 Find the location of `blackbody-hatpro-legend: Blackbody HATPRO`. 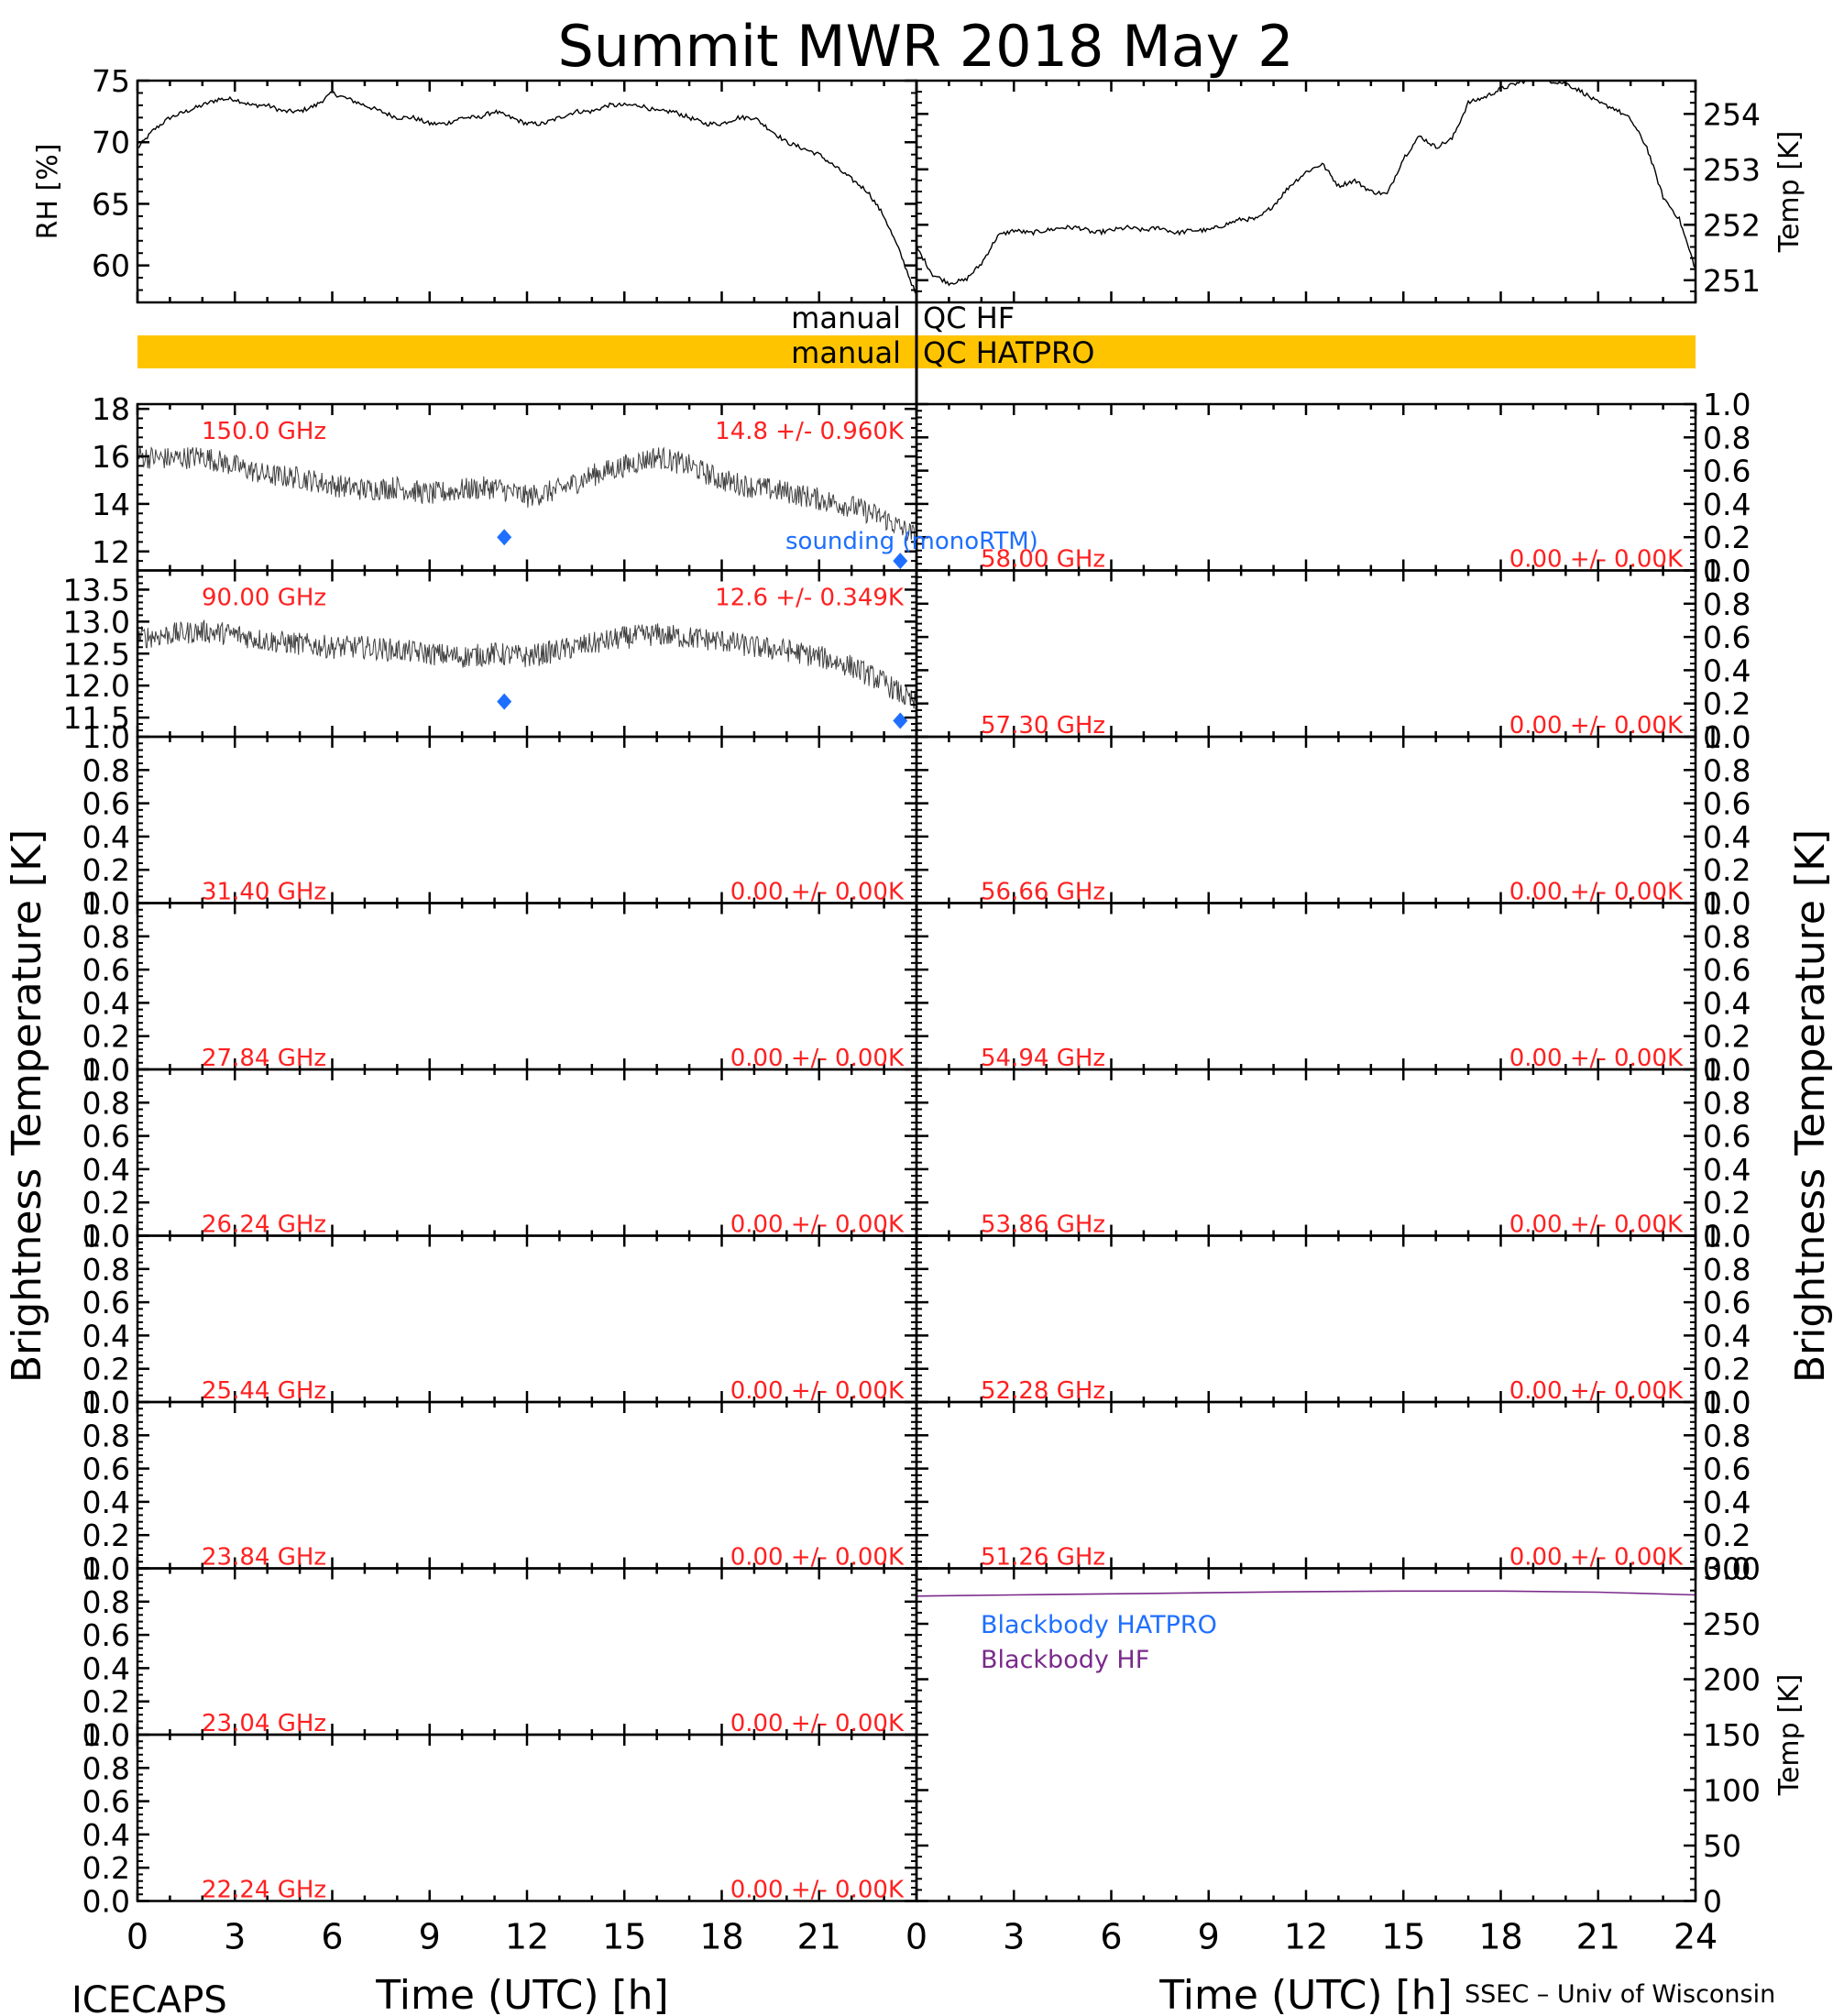

blackbody-hatpro-legend: Blackbody HATPRO is located at coordinates (1099, 1625).